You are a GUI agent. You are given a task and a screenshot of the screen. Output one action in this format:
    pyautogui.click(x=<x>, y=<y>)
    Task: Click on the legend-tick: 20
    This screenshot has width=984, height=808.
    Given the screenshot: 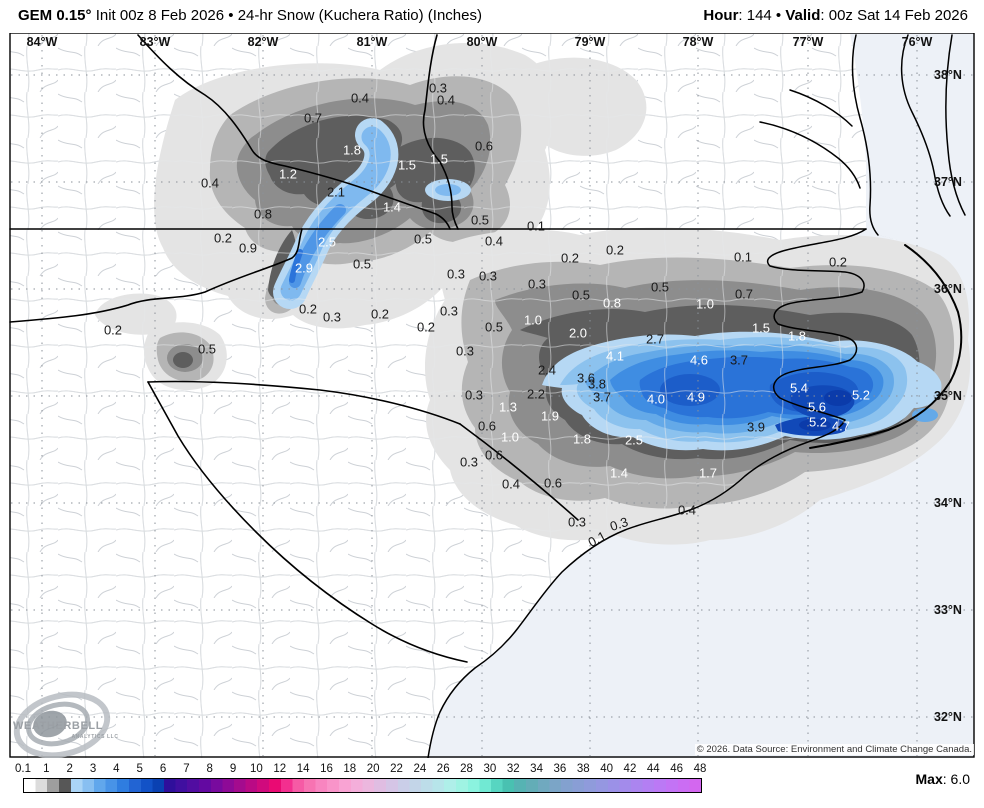 What is the action you would take?
    pyautogui.click(x=373, y=769)
    